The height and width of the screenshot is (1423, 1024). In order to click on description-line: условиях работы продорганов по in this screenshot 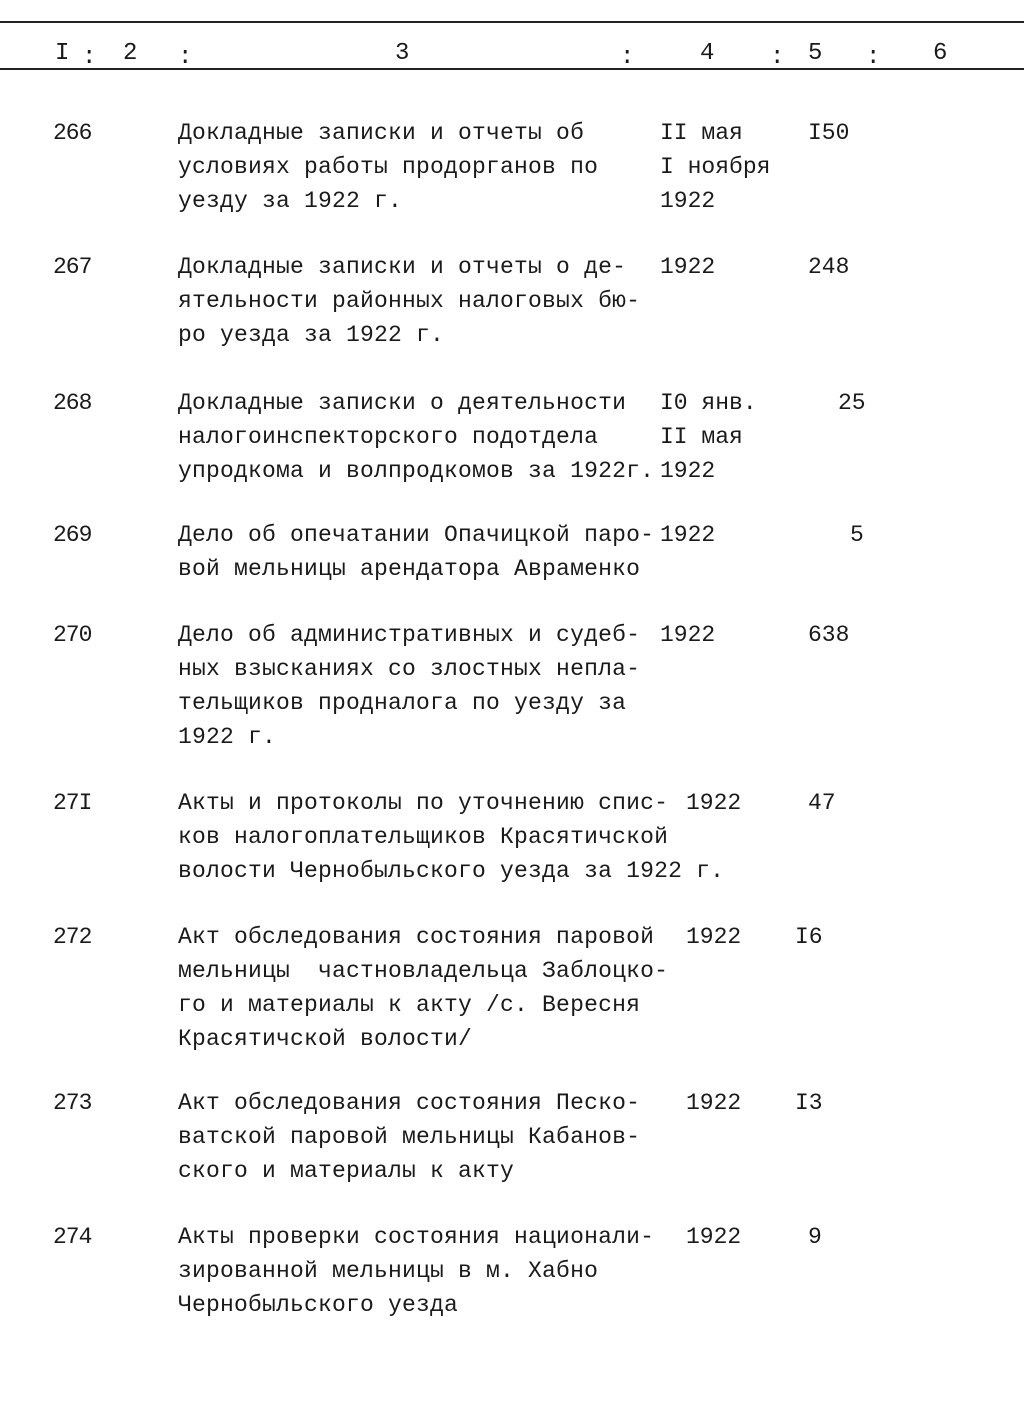, I will do `click(388, 167)`.